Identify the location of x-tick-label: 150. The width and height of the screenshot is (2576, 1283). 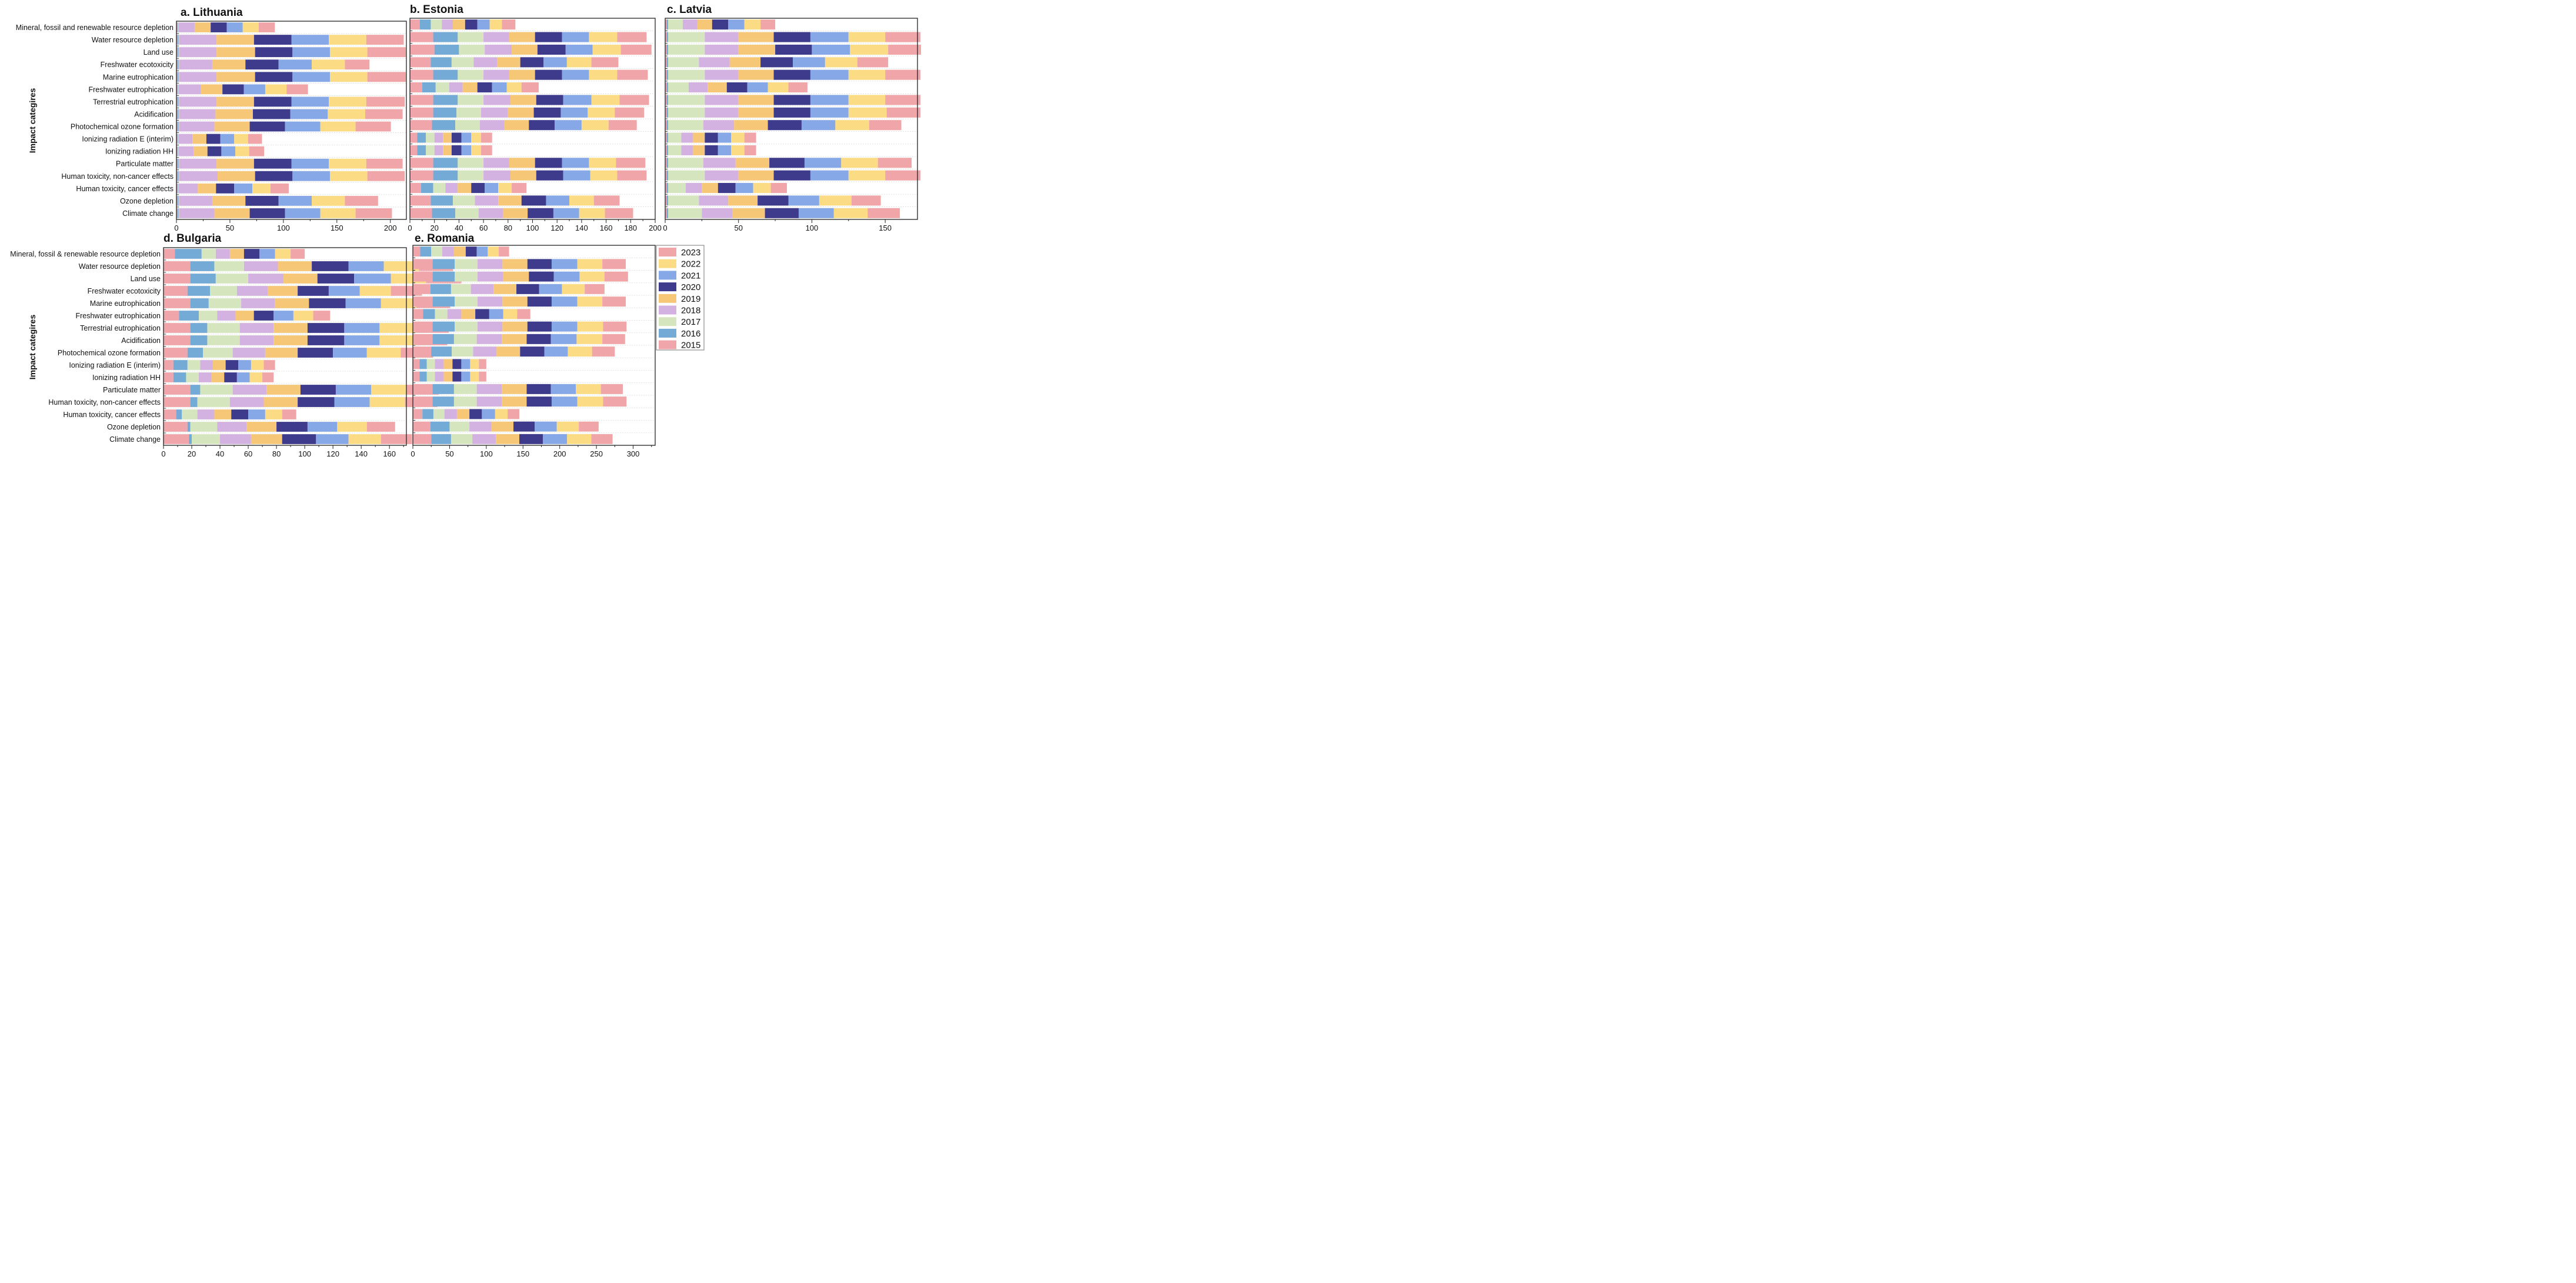
(522, 454).